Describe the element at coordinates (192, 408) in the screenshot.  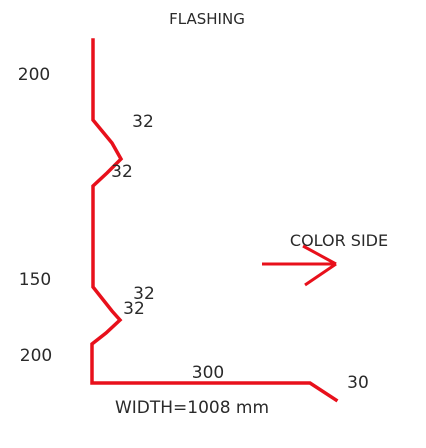
I see `width-label: WIDTH=1008 mm` at that location.